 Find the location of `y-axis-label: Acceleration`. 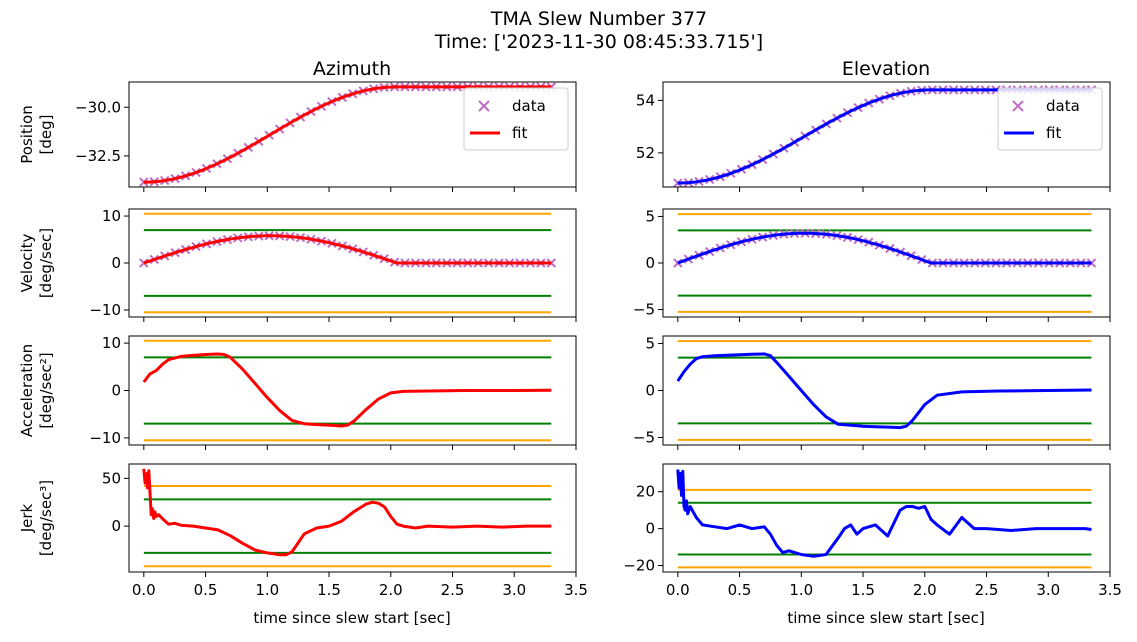

y-axis-label: Acceleration is located at coordinates (27, 390).